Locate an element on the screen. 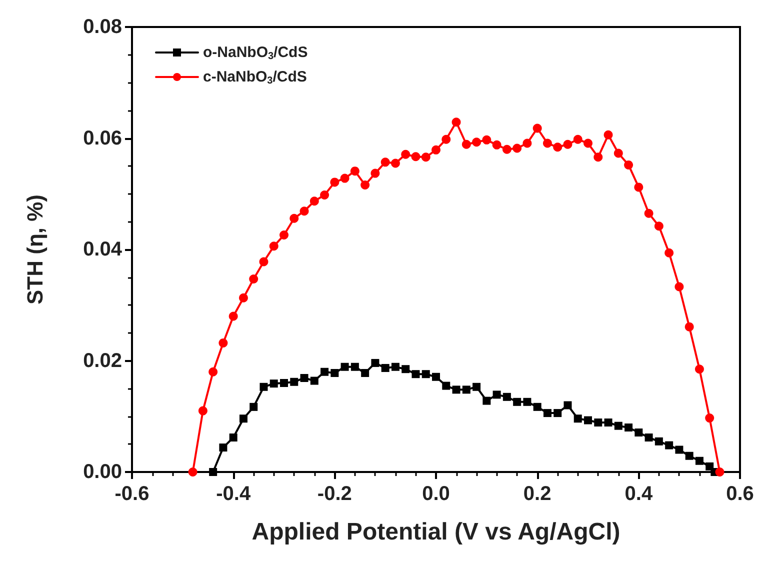 This screenshot has height=562, width=761. x-tick-label: 0.4 is located at coordinates (639, 494).